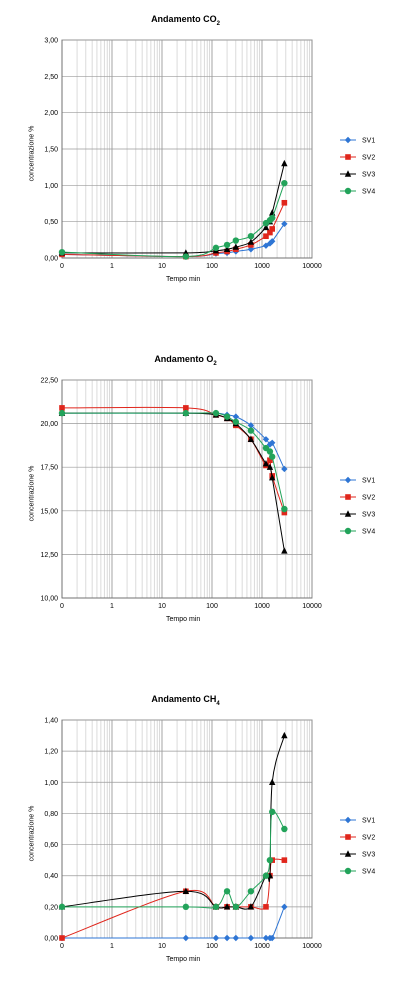  What do you see at coordinates (49, 511) in the screenshot?
I see `y-tick-label: 15,00` at bounding box center [49, 511].